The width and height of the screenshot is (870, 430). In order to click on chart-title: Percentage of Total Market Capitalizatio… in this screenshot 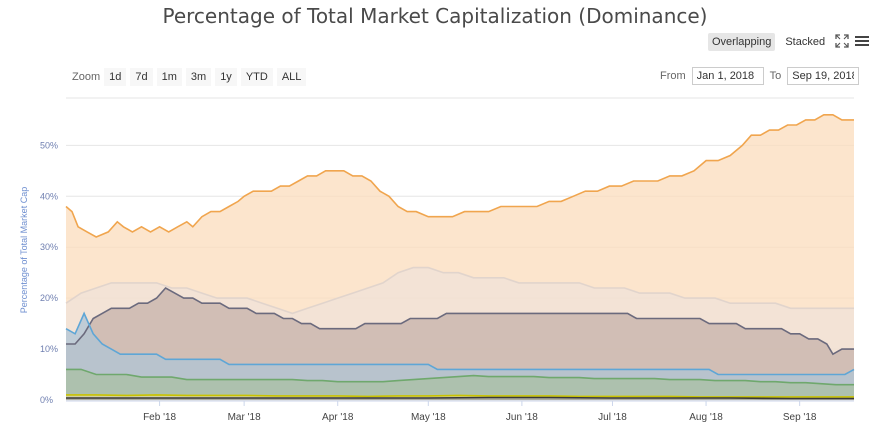, I will do `click(435, 16)`.